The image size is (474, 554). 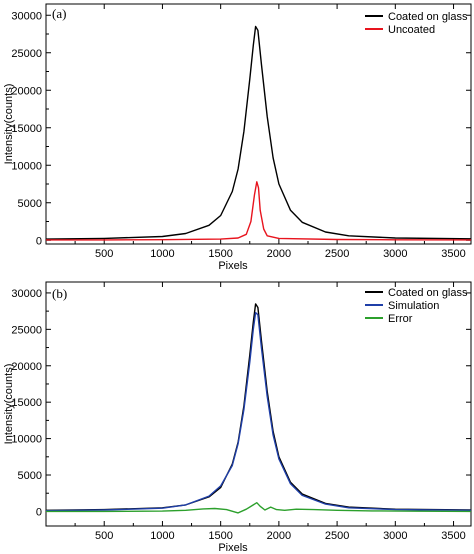 I want to click on panel-label: (b), so click(x=59, y=293).